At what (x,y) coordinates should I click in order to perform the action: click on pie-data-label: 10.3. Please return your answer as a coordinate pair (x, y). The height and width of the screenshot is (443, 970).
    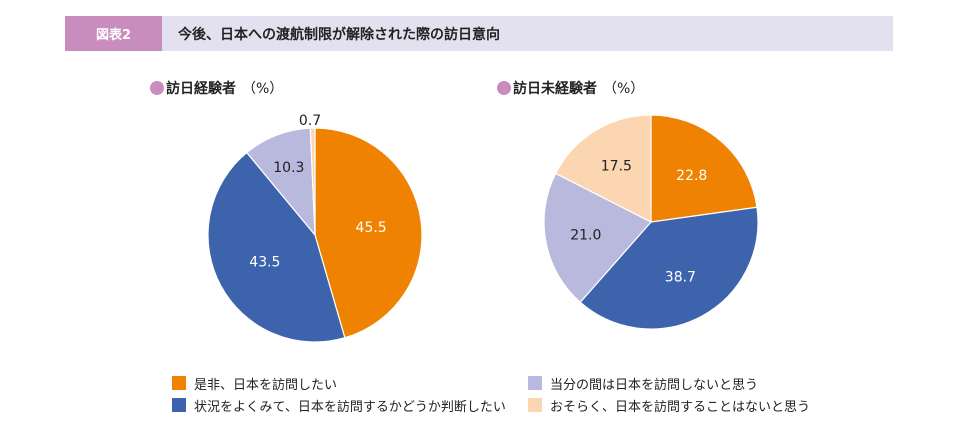
    Looking at the image, I should click on (288, 168).